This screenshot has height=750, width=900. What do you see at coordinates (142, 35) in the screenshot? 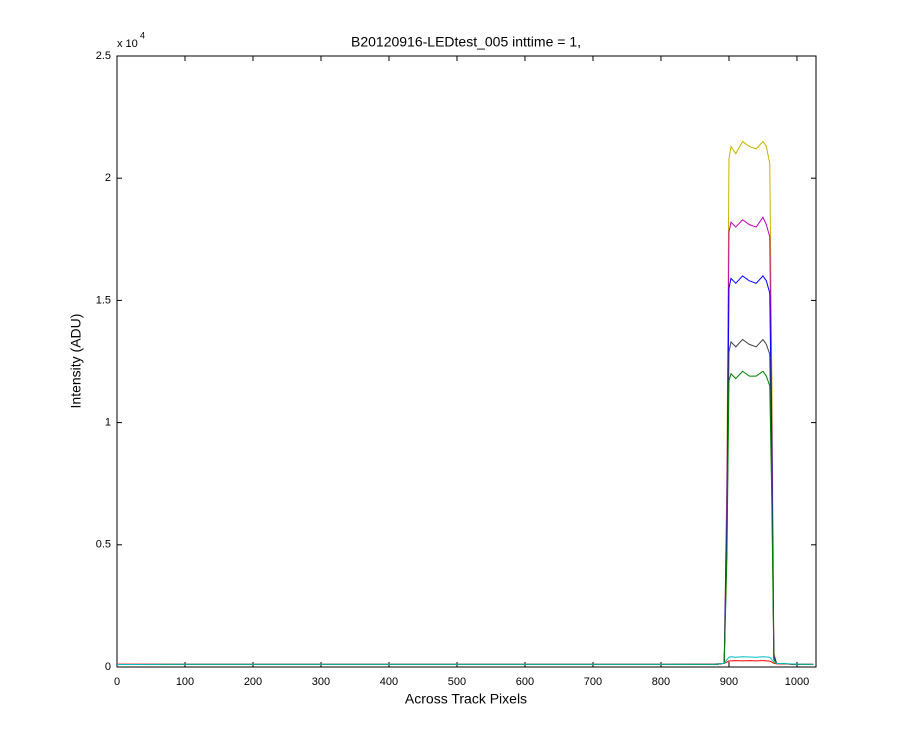
I see `y-multiplier-exponent: 4` at bounding box center [142, 35].